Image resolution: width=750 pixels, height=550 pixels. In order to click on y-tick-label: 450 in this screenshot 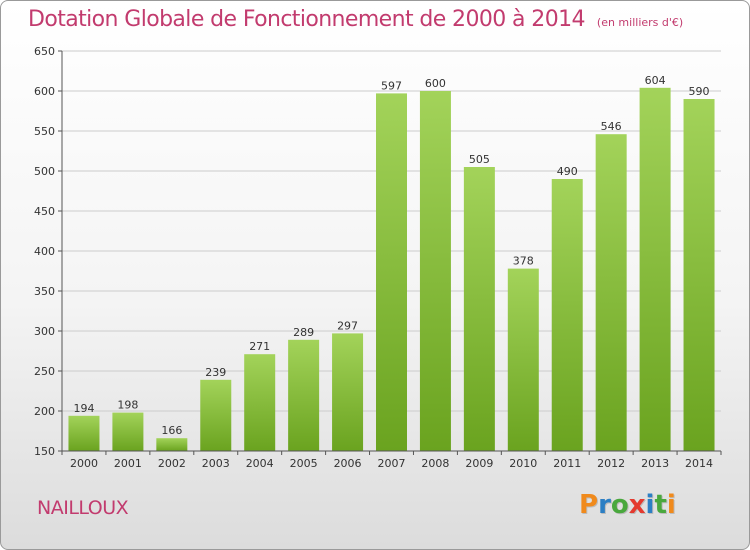, I will do `click(44, 211)`.